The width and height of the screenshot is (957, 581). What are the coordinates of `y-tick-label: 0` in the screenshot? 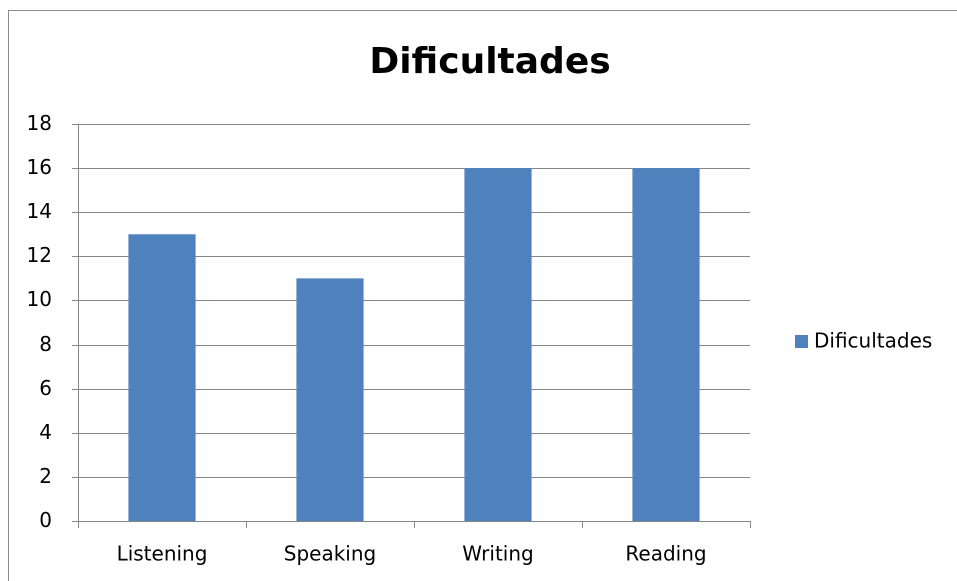 It's located at (45, 520).